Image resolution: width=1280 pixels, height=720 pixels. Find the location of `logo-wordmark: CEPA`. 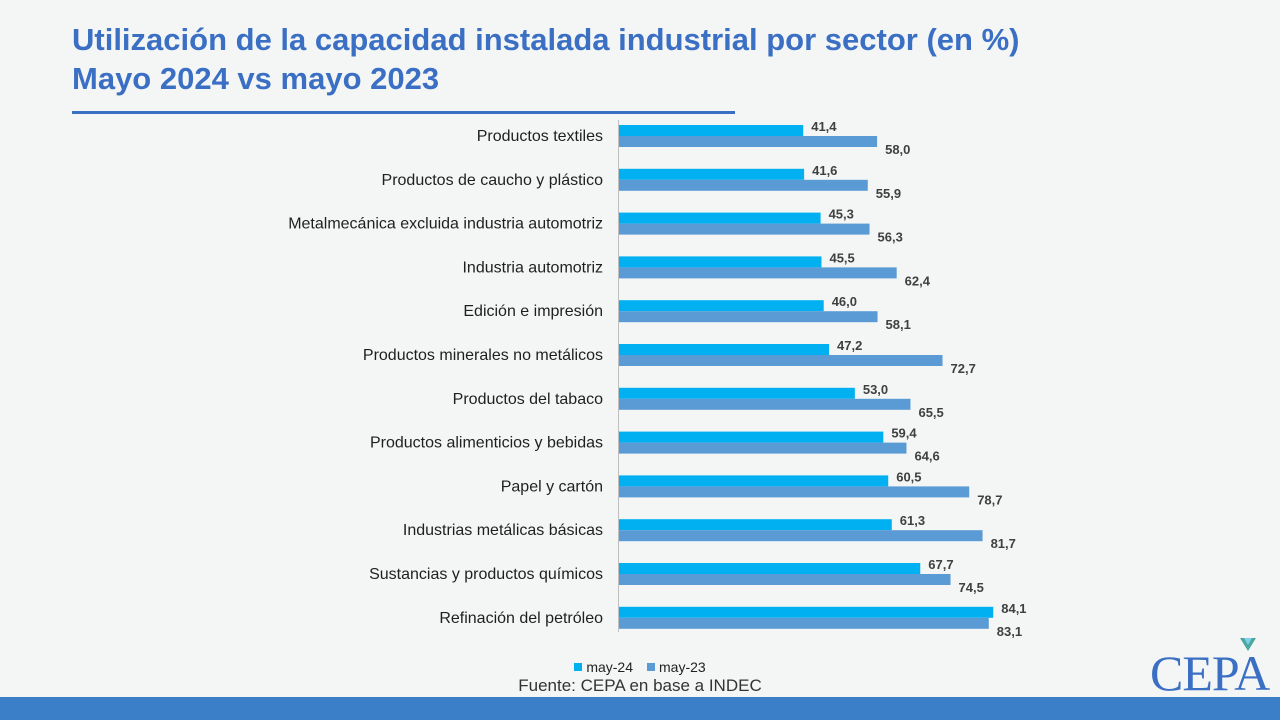

logo-wordmark: CEPA is located at coordinates (1210, 673).